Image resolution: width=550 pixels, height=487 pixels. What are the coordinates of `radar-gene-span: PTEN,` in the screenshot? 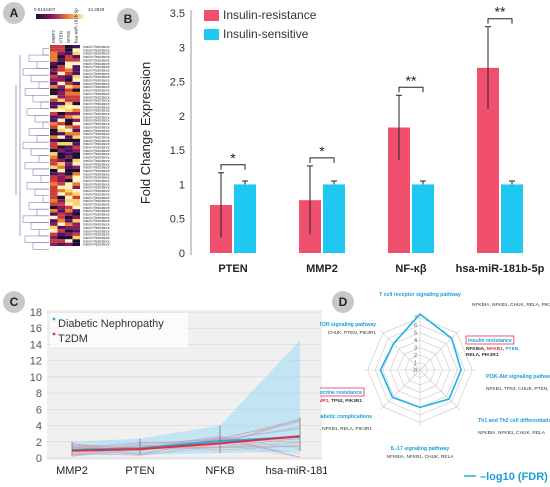 It's located at (512, 349).